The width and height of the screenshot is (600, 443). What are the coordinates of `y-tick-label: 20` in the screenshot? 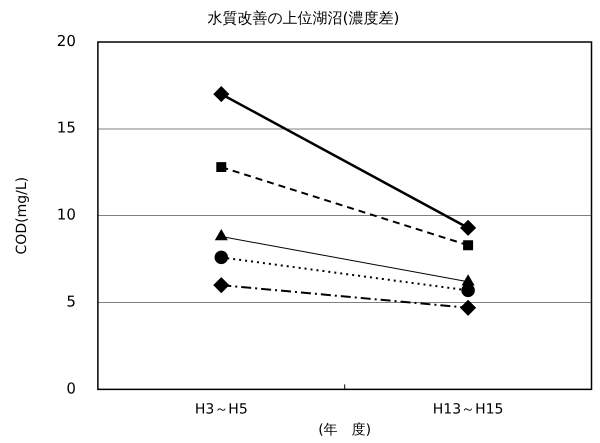 It's located at (66, 41).